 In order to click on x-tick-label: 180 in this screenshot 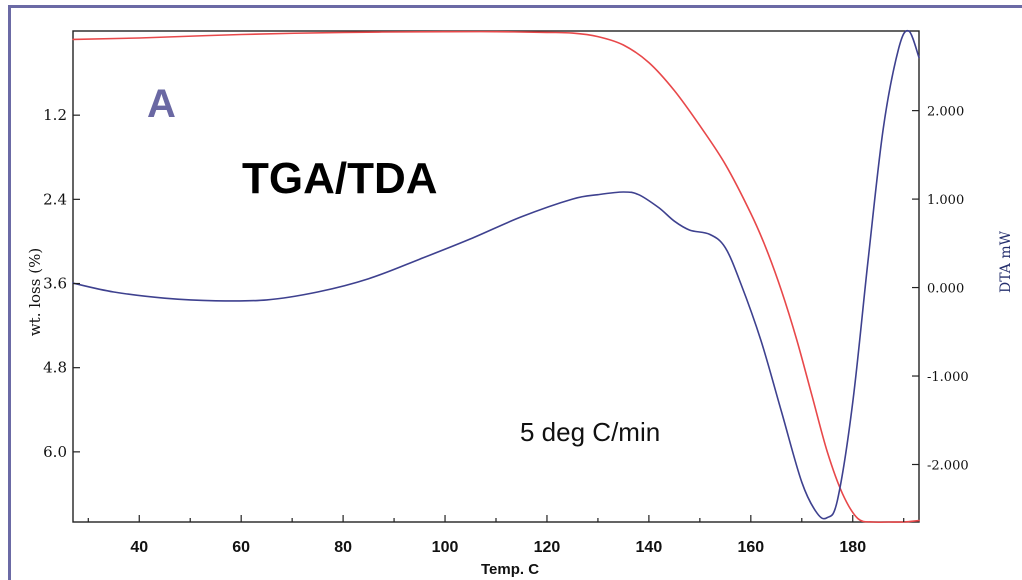, I will do `click(852, 547)`.